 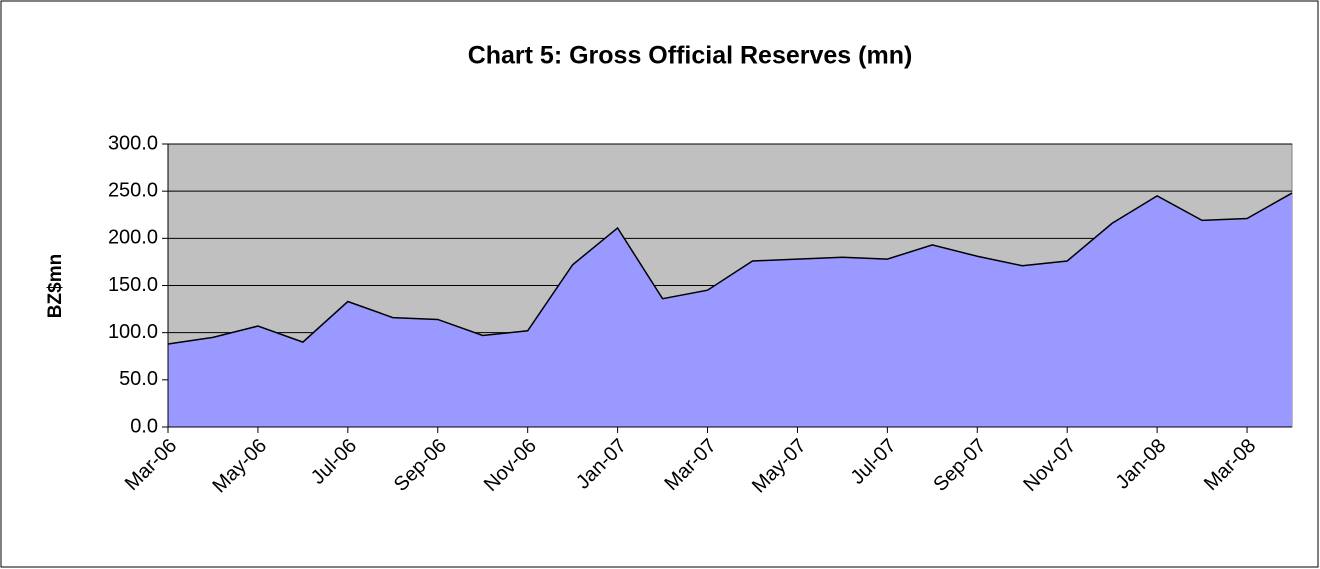 I want to click on y-tick-label: 250.0, so click(x=133, y=190).